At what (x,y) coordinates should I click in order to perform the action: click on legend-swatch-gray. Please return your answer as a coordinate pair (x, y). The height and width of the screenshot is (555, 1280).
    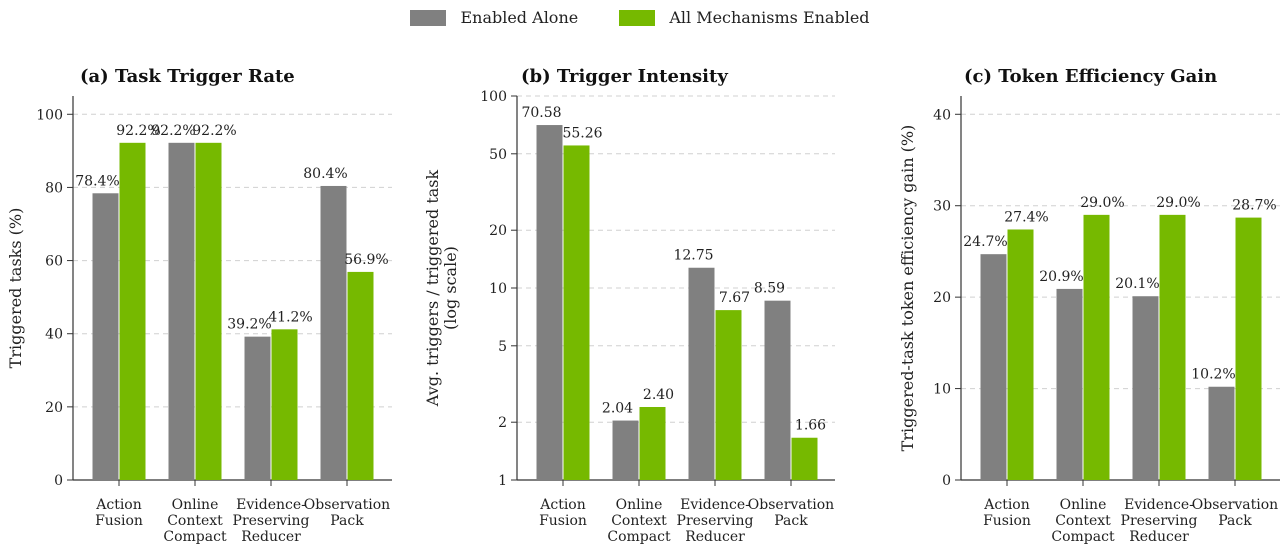
    Looking at the image, I should click on (428, 17).